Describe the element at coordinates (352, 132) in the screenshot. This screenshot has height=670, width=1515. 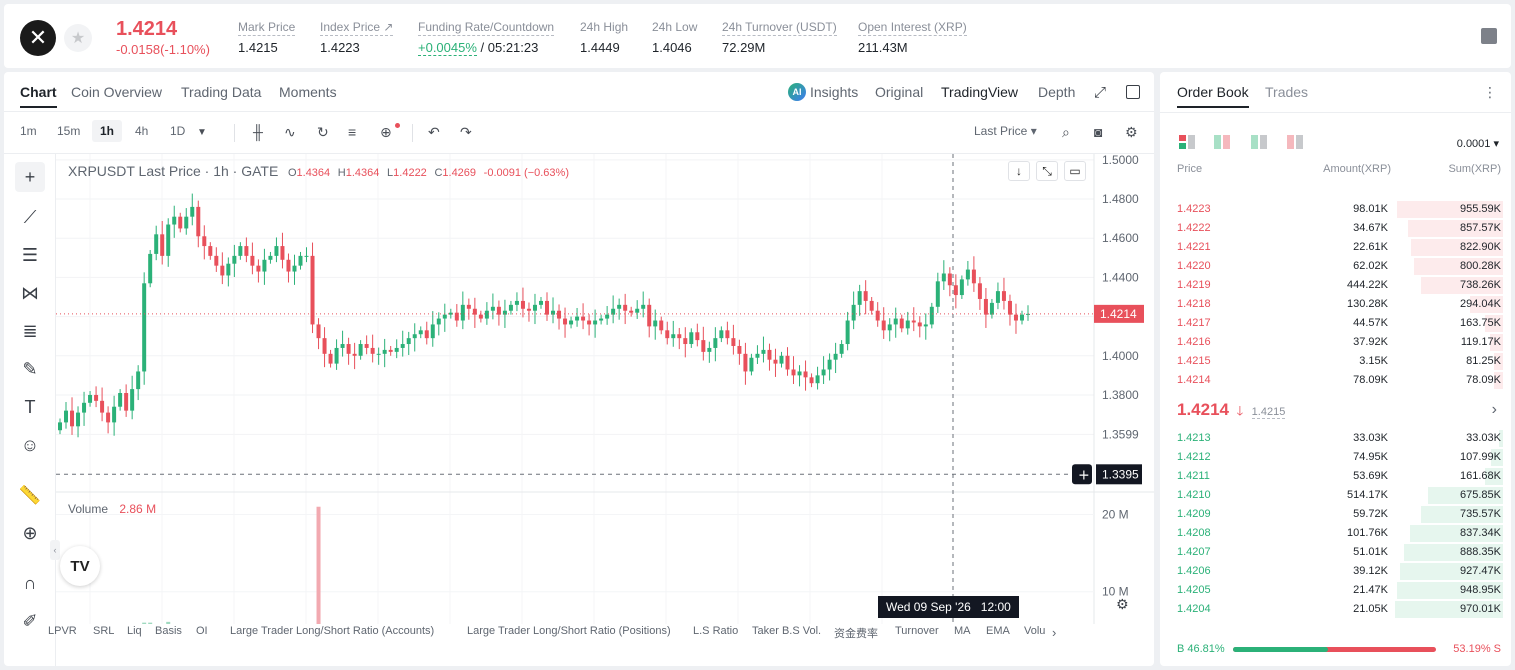
I see `templates-icon: ≡` at that location.